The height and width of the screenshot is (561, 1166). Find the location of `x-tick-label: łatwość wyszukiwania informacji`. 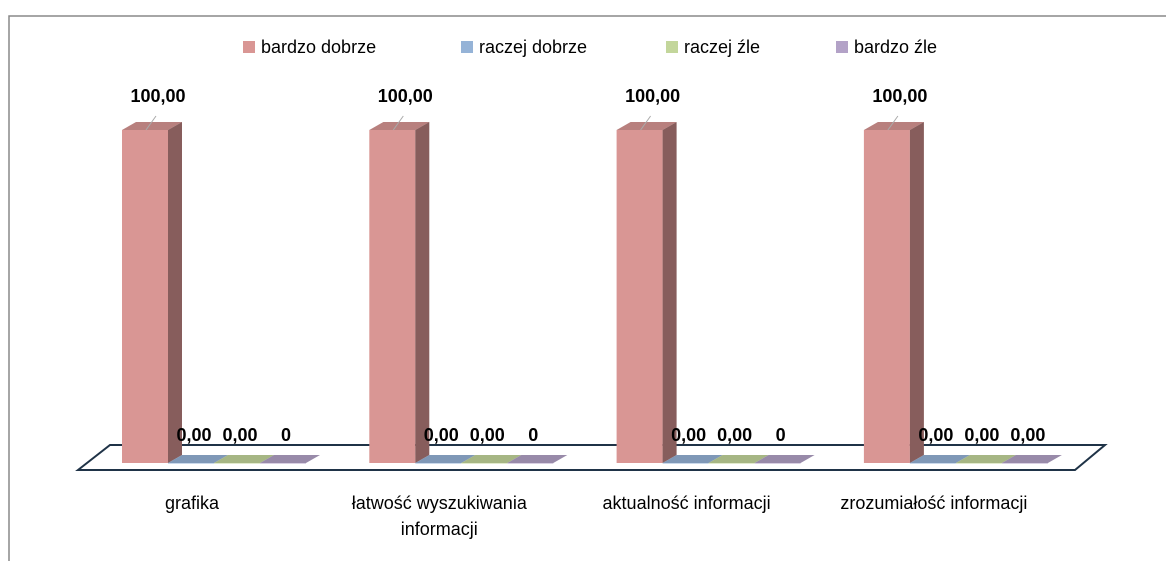

x-tick-label: łatwość wyszukiwania informacji is located at coordinates (439, 516).